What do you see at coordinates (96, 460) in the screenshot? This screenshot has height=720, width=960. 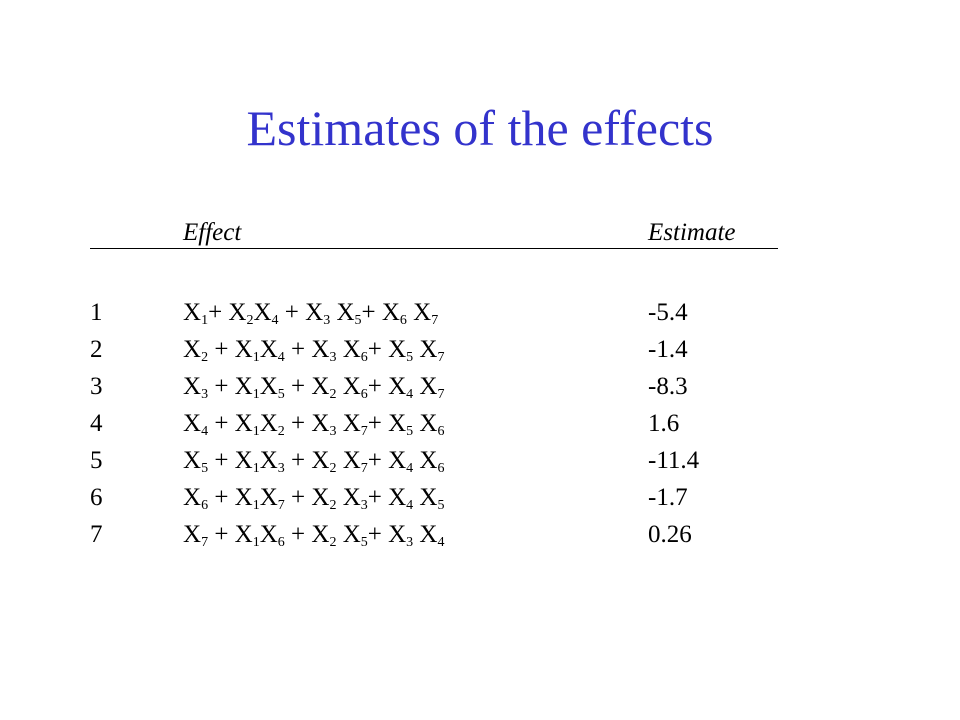 I see `row-number: 5` at bounding box center [96, 460].